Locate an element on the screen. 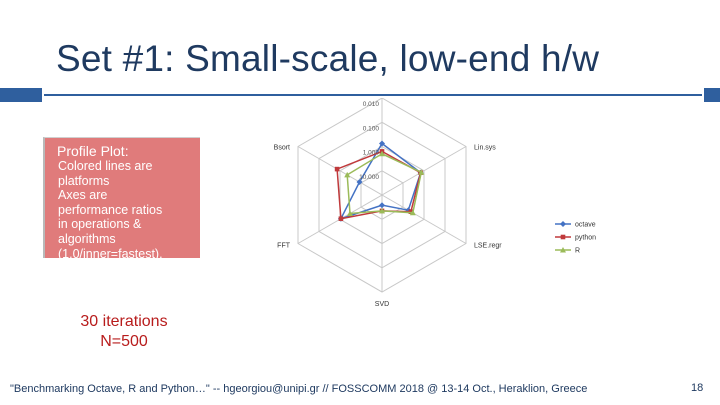  title-rule-line is located at coordinates (373, 95).